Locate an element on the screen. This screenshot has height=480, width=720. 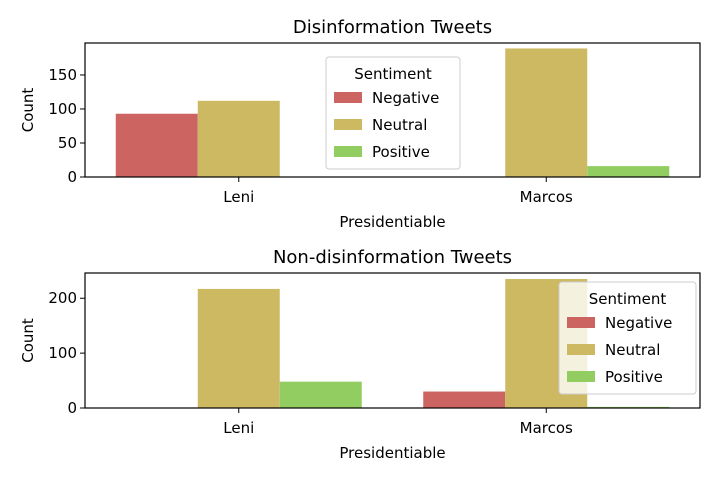
y-tick-label: 200 is located at coordinates (62, 298).